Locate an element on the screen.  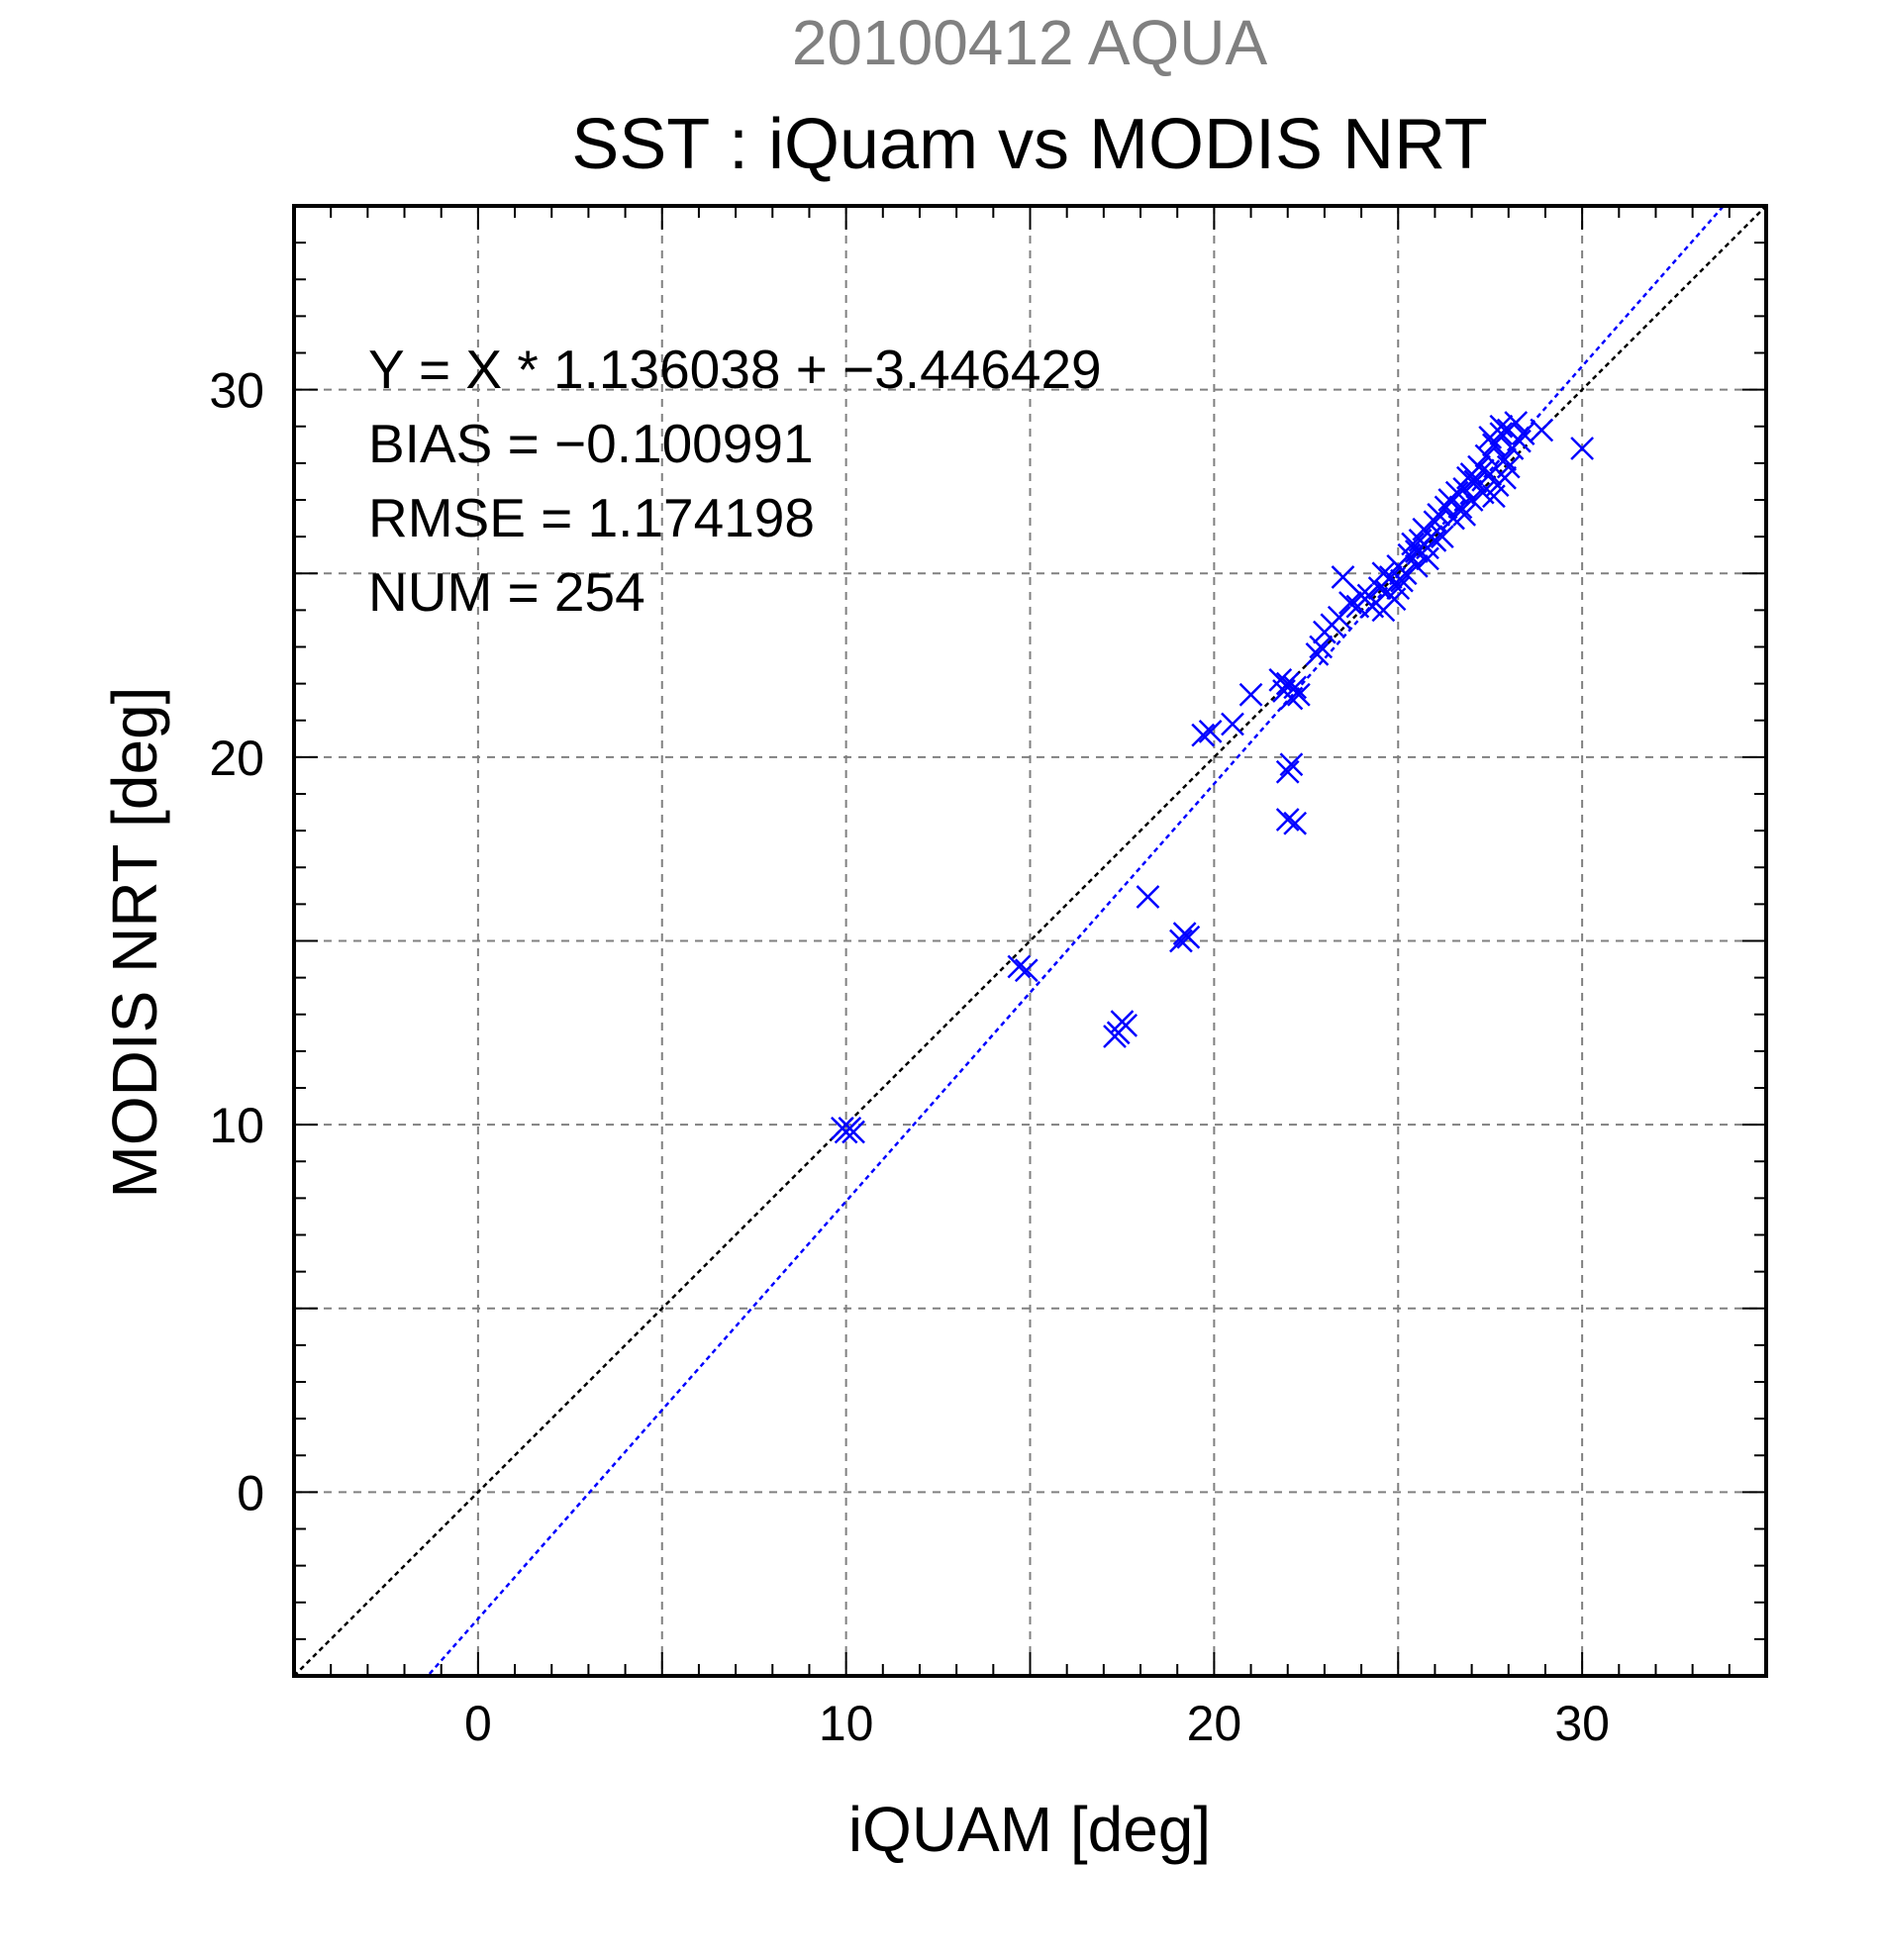
stat-fit-equation: Y = X * 1.136038 + −3.446429 is located at coordinates (735, 369).